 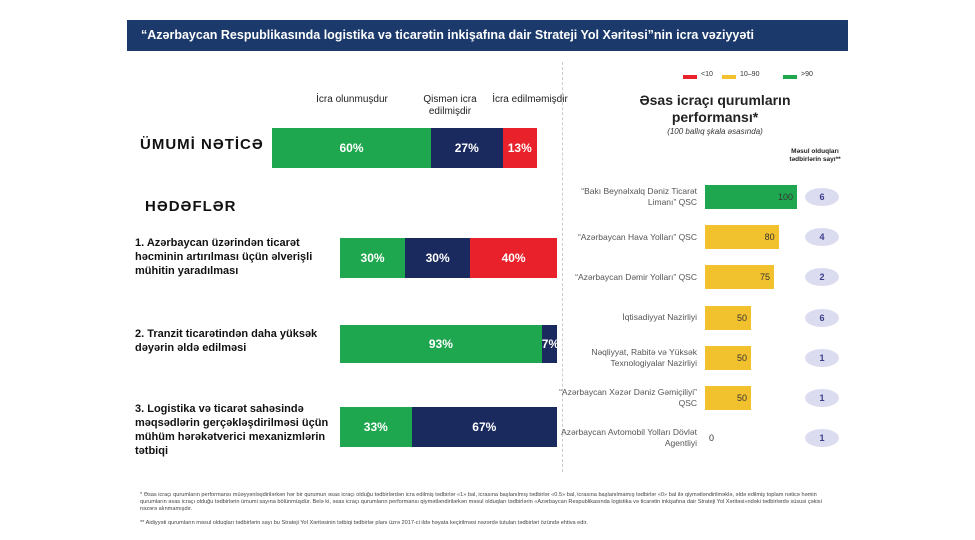 What do you see at coordinates (715, 108) in the screenshot?
I see `chart-title: Əsas icraçı qurumların performansı*` at bounding box center [715, 108].